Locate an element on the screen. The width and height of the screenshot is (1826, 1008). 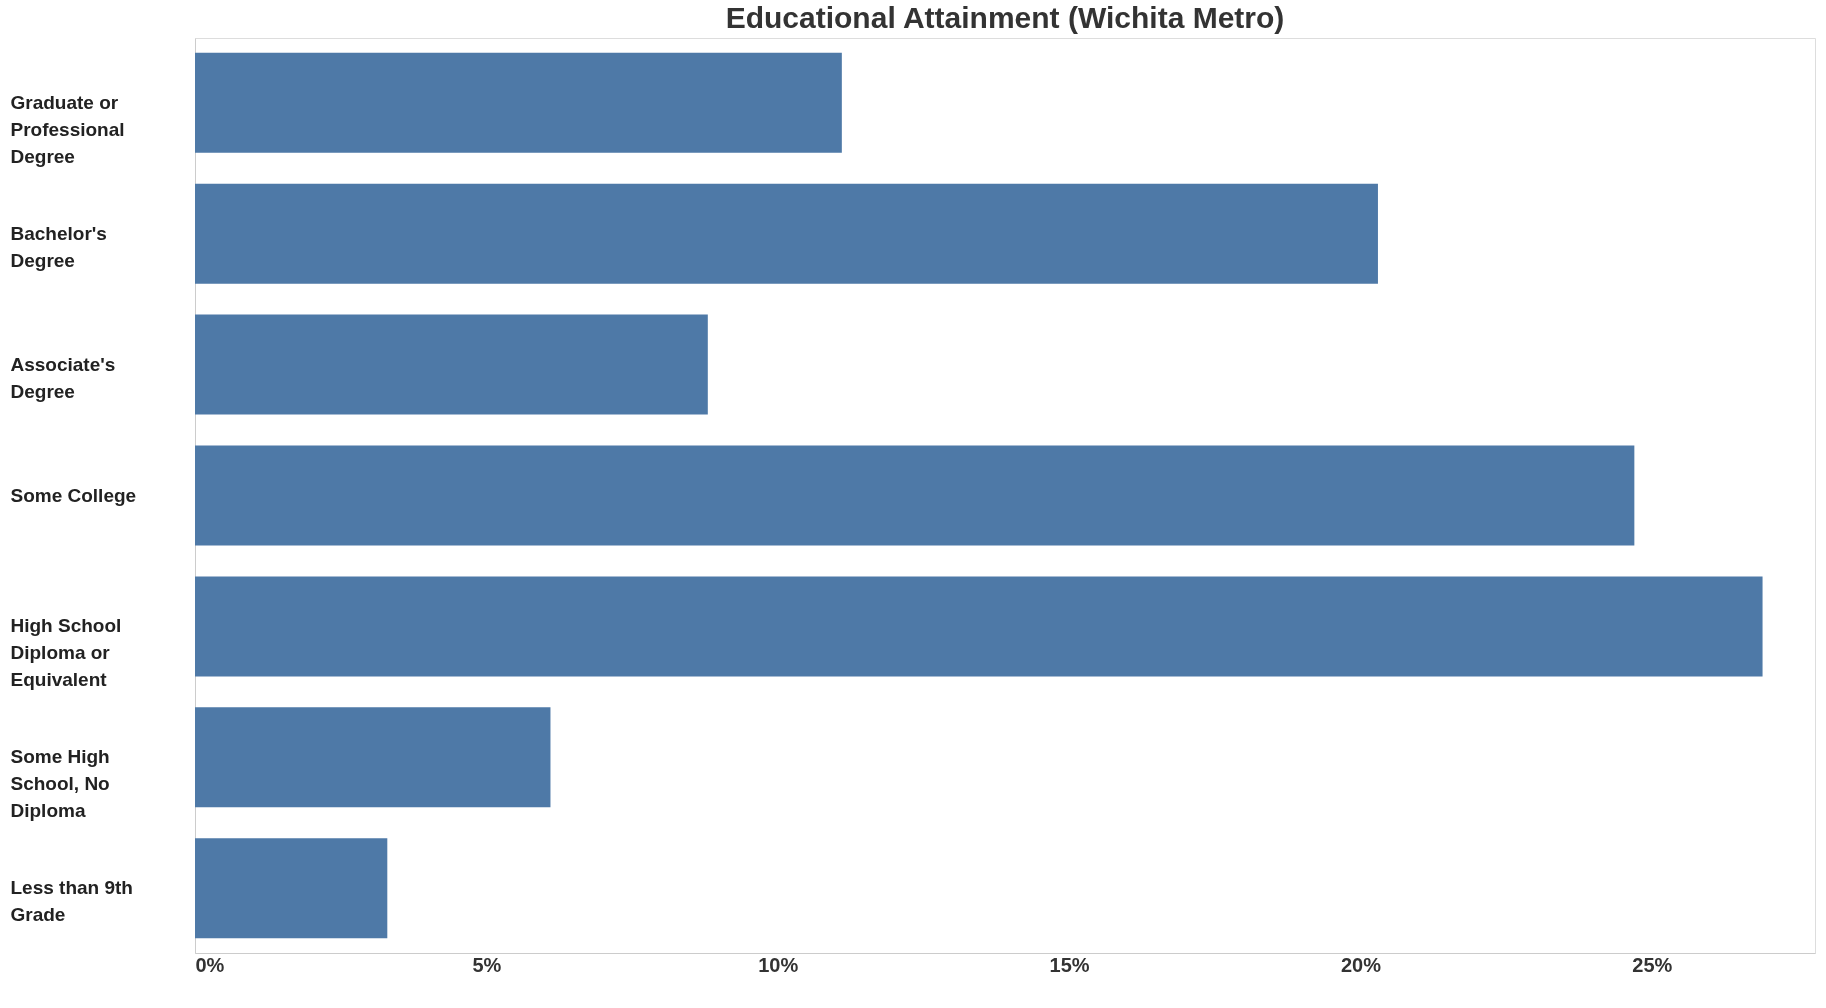
x-tick-label: 25% is located at coordinates (1652, 964).